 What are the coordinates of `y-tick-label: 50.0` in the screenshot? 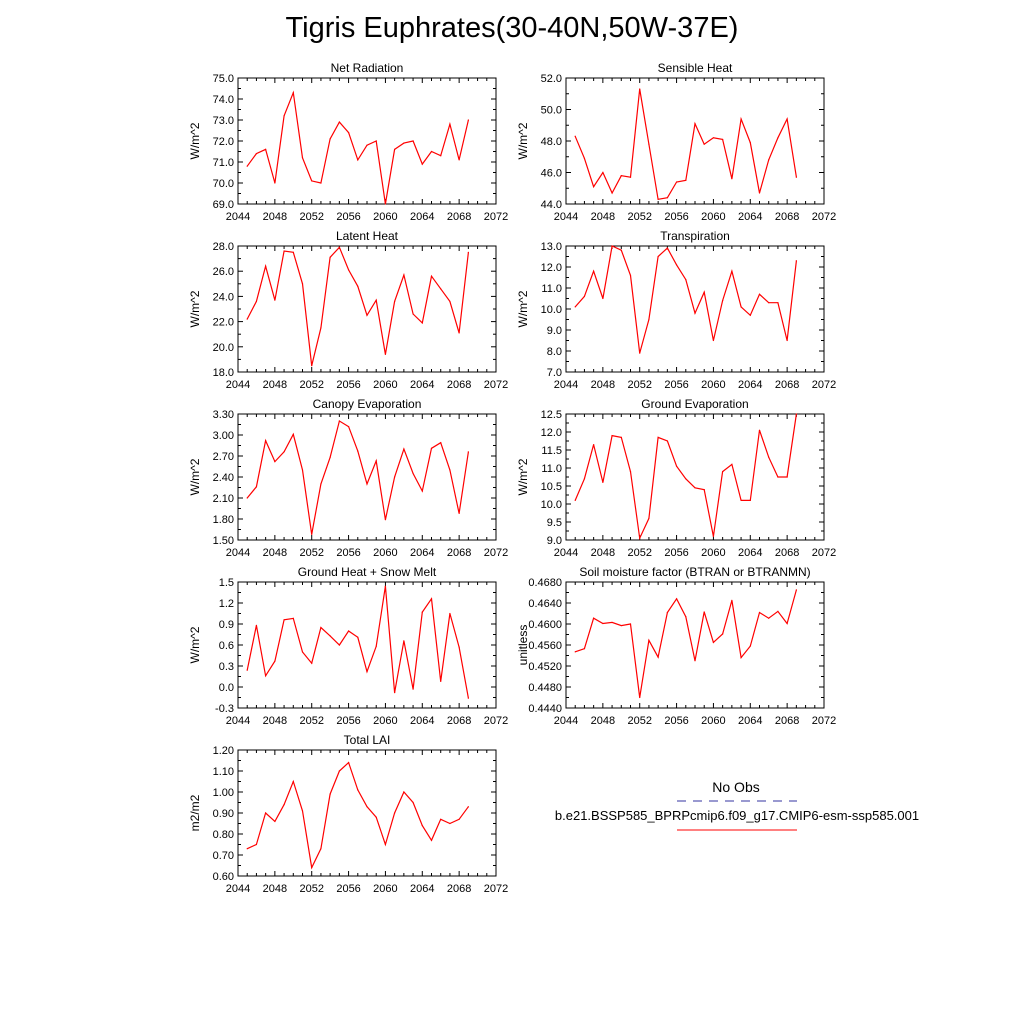 It's located at (551, 111).